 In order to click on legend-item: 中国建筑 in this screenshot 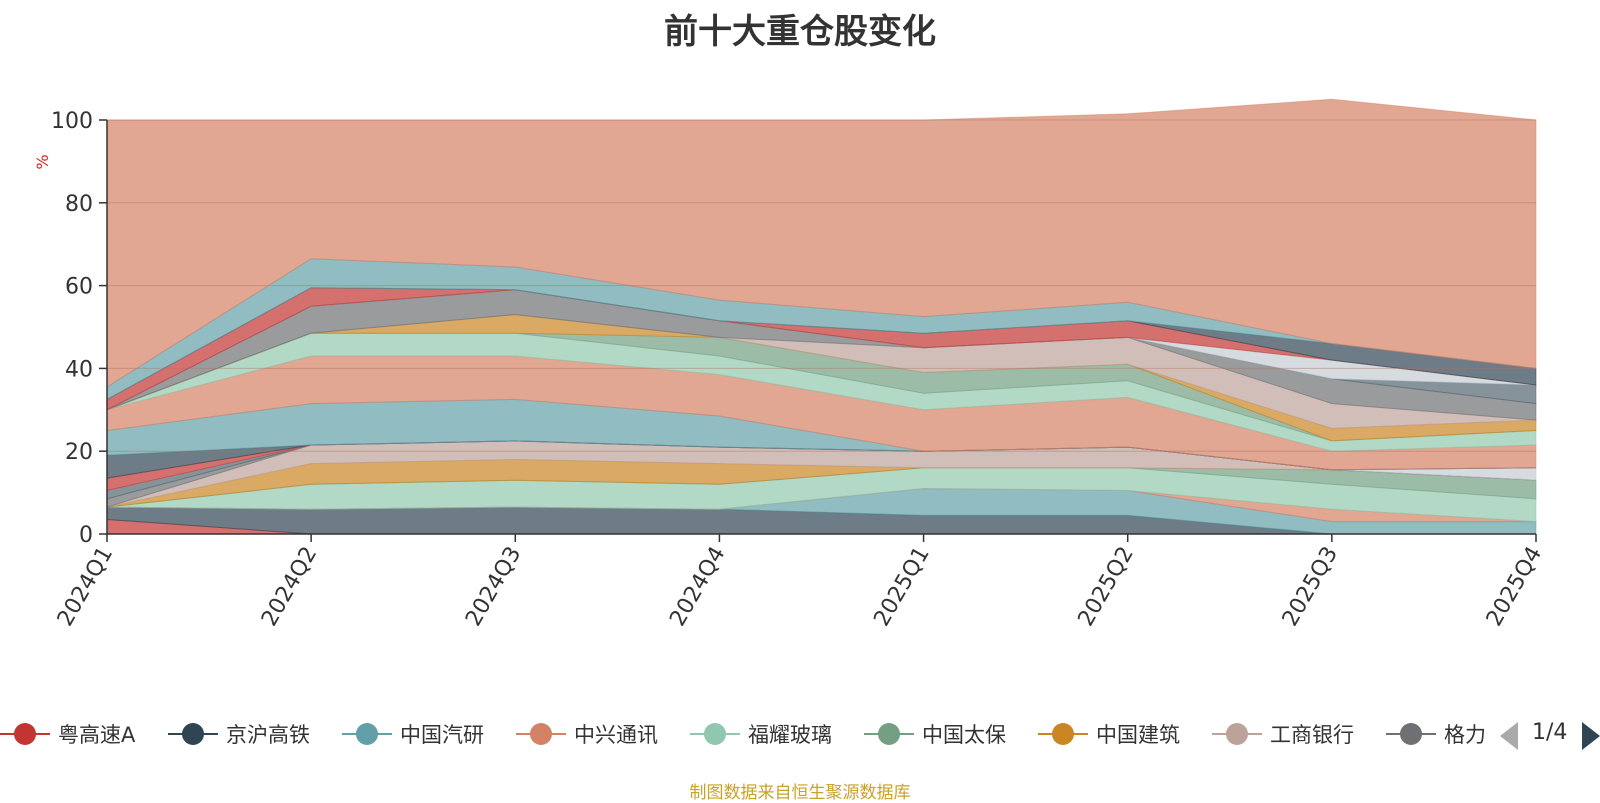, I will do `click(1109, 734)`.